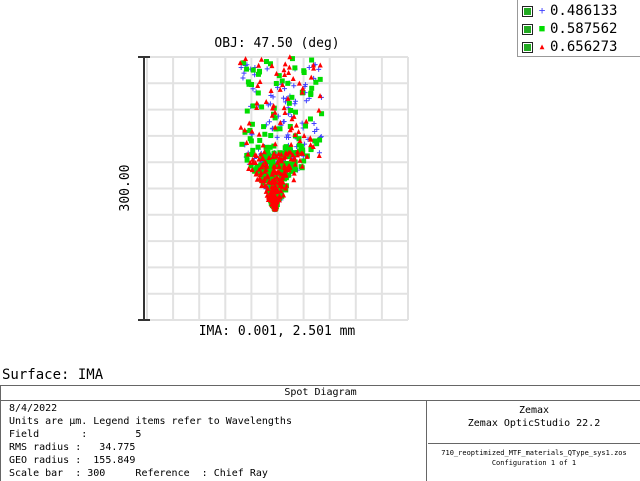 The width and height of the screenshot is (640, 481). I want to click on field-value: Field : 5, so click(75, 434).